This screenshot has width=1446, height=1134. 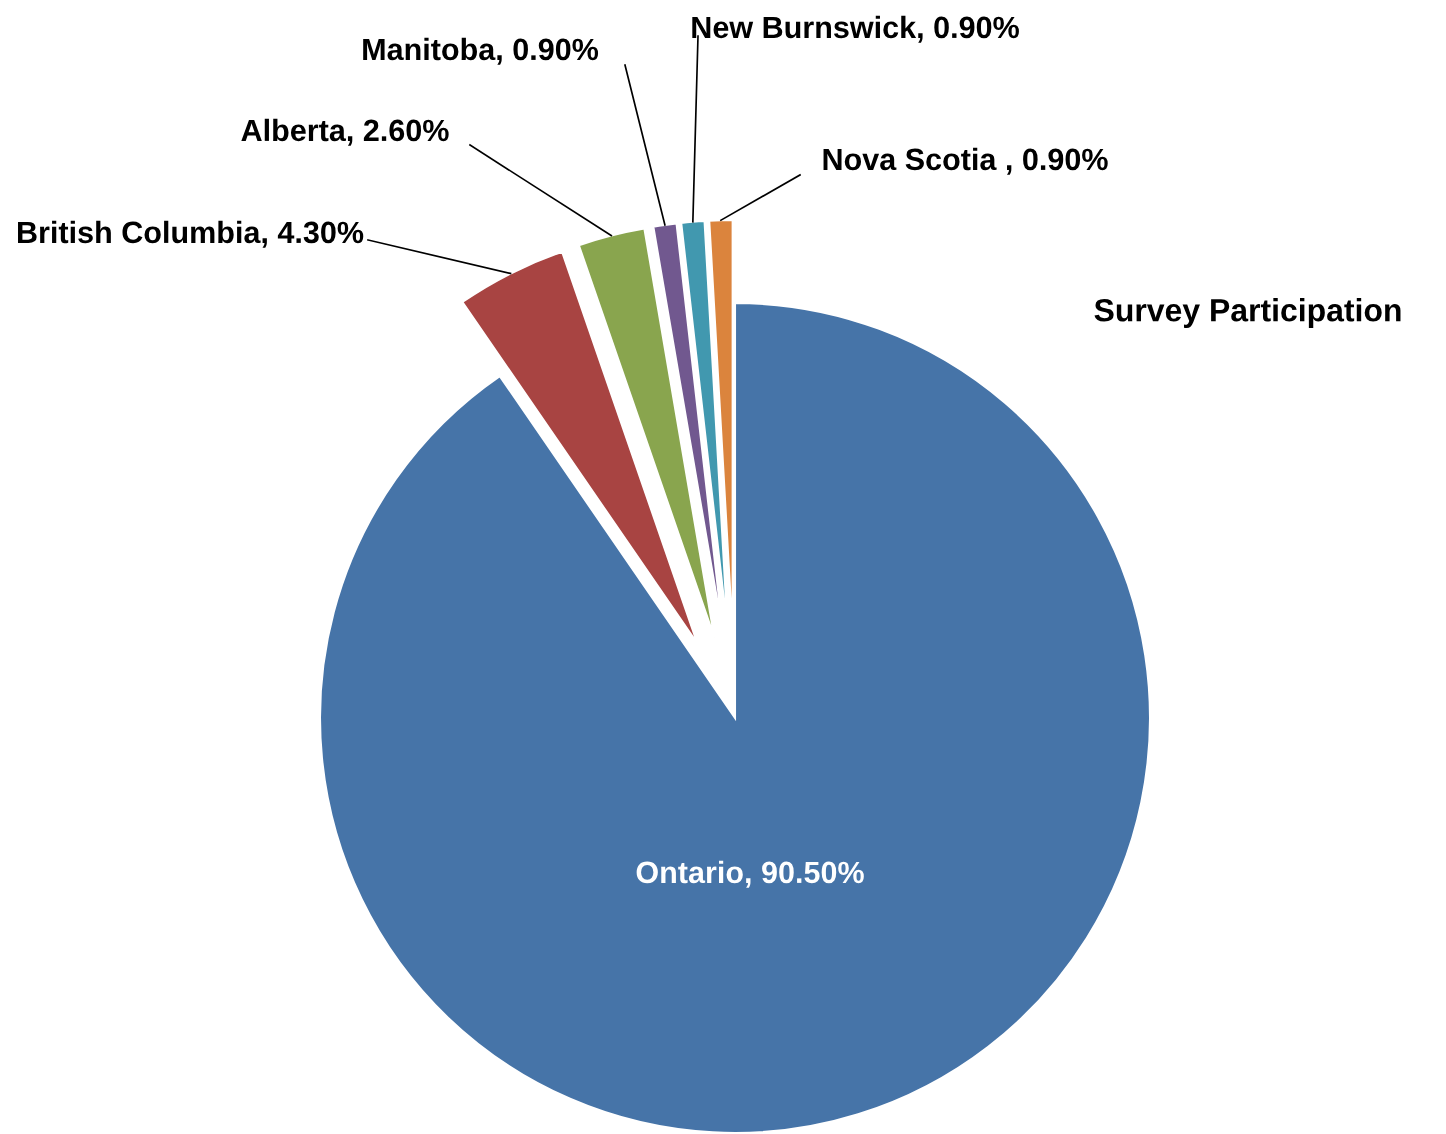 What do you see at coordinates (481, 51) in the screenshot?
I see `slice-label: Manitoba, 0.90%` at bounding box center [481, 51].